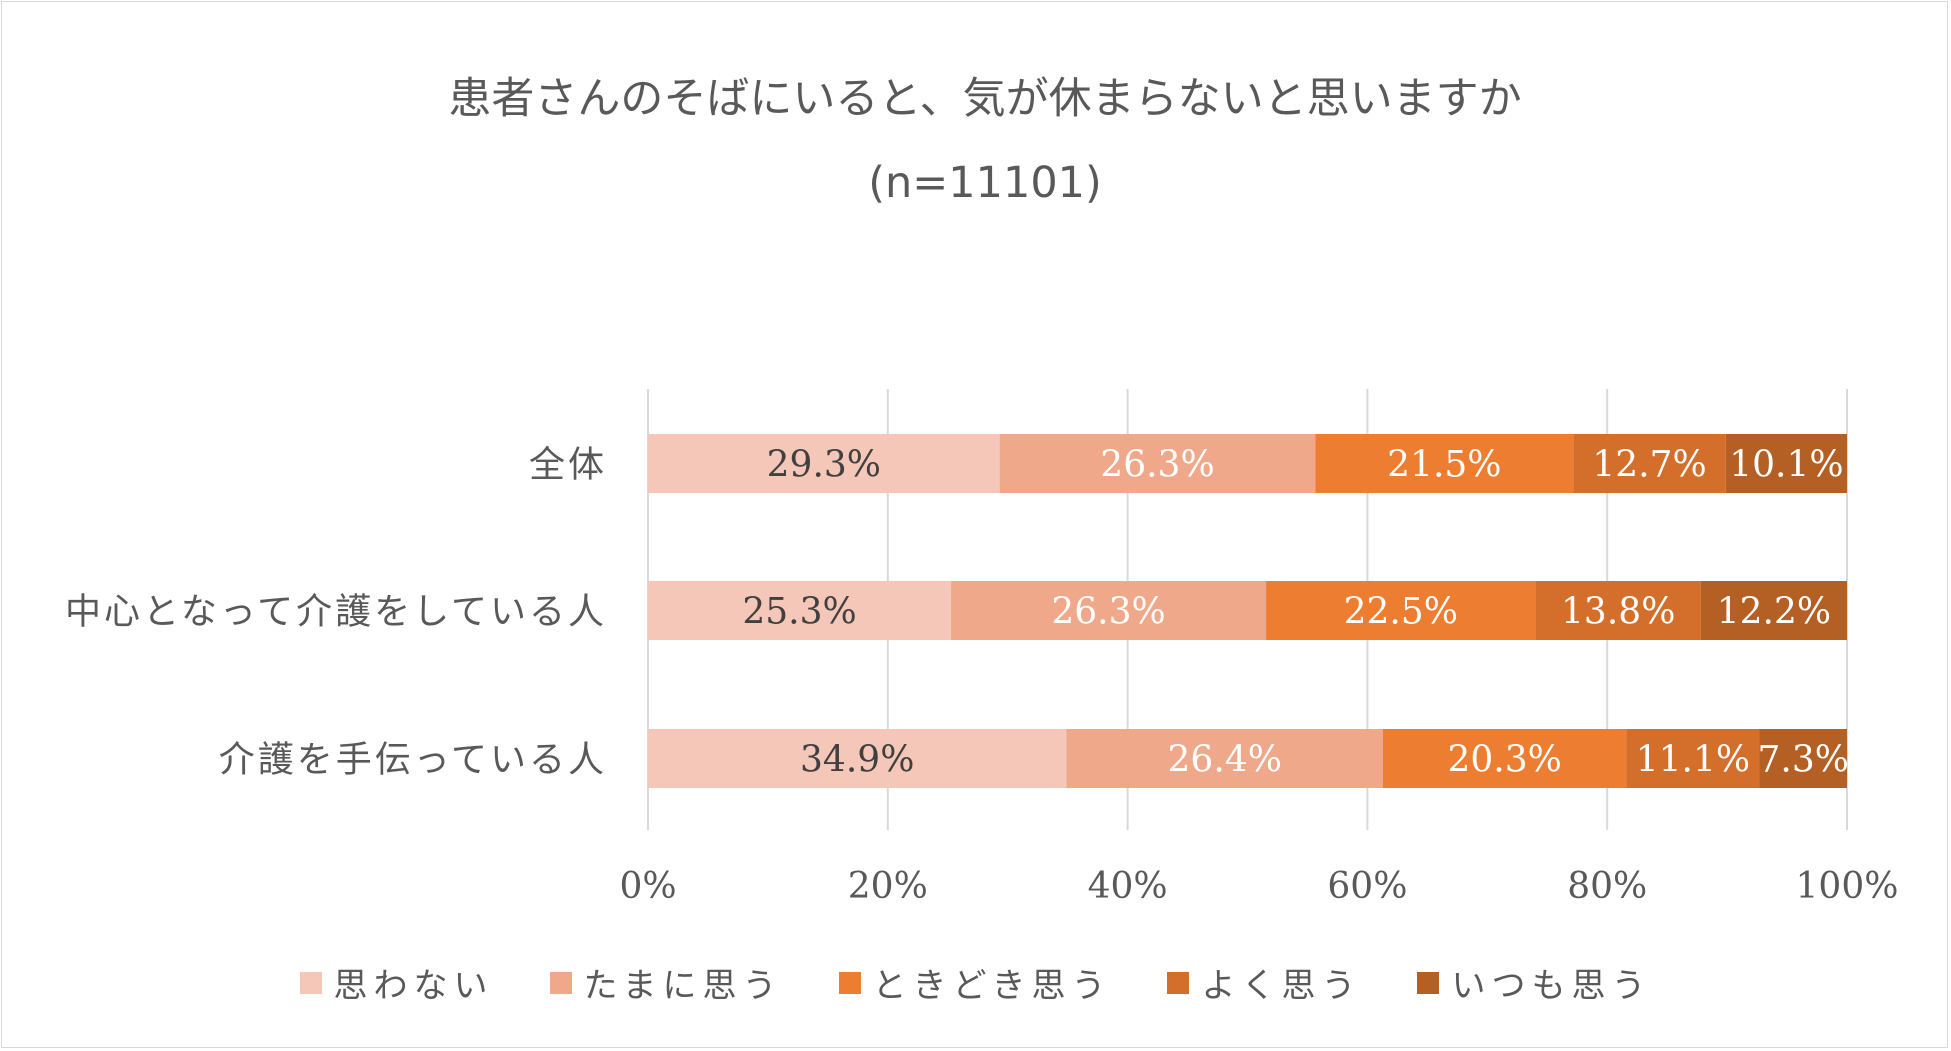  I want to click on legend-label: よく思う, so click(1281, 986).